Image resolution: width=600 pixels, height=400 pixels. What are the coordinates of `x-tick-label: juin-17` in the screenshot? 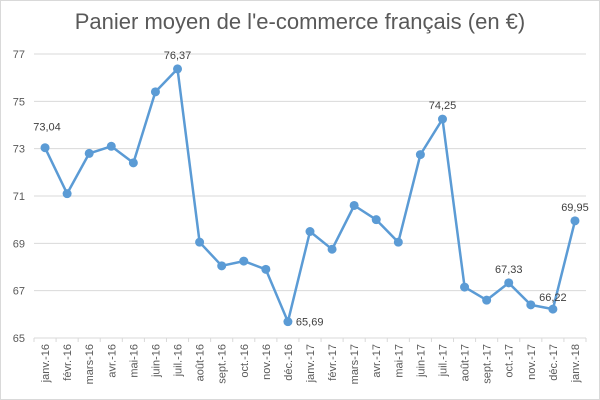 It's located at (421, 361).